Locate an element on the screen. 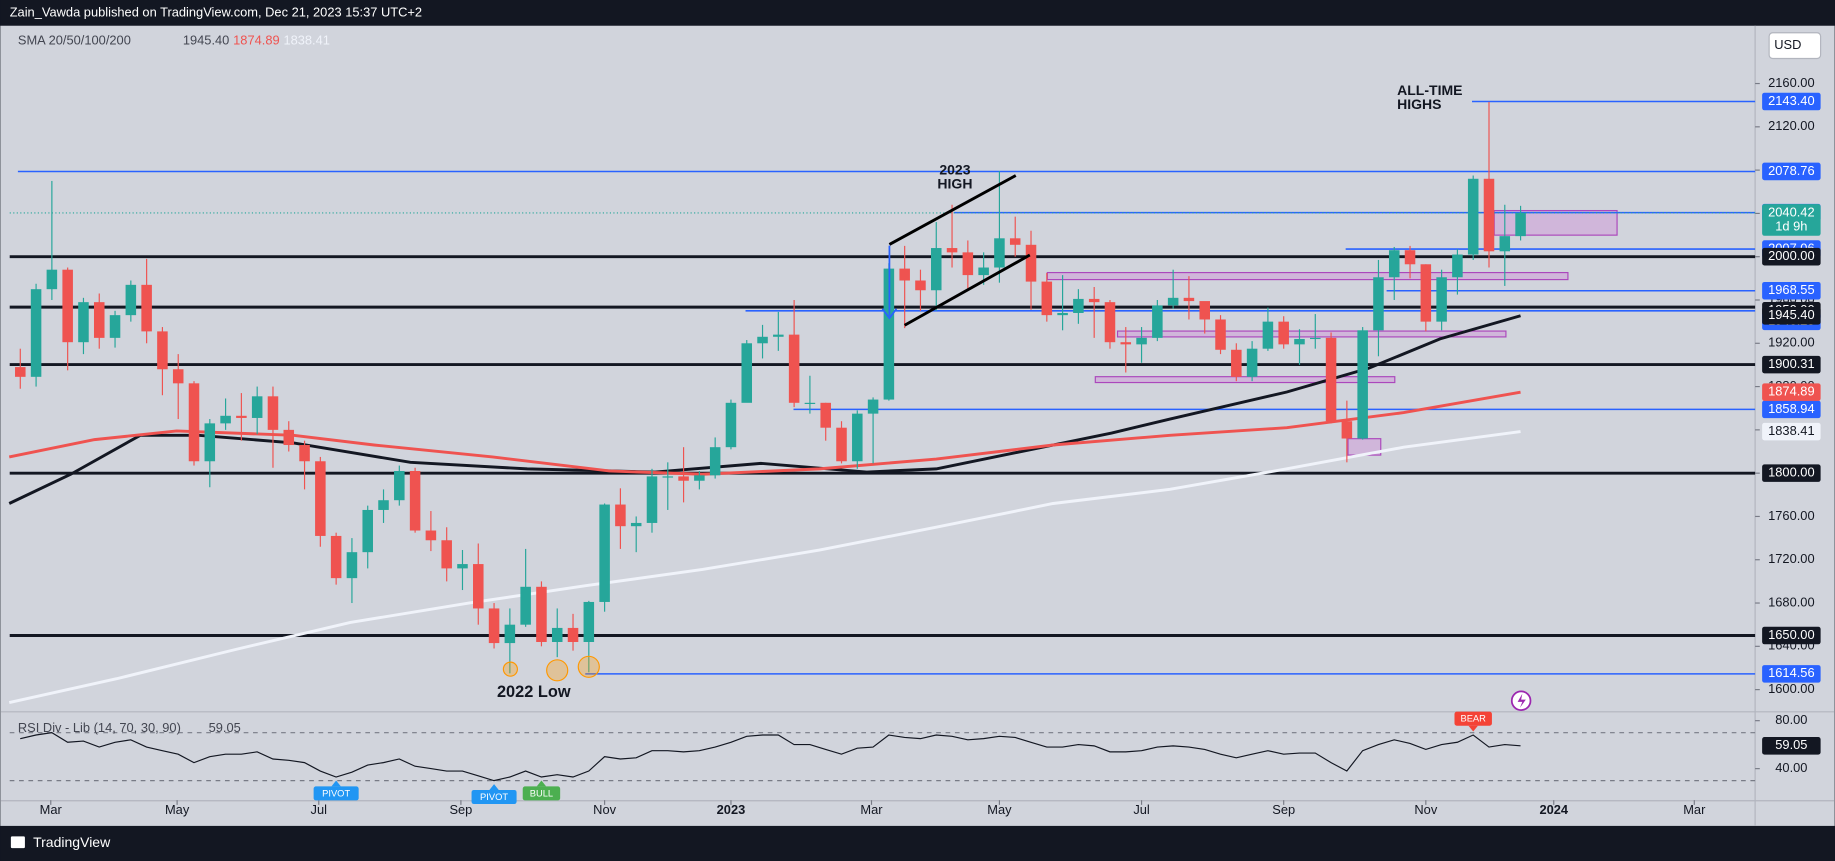 The image size is (1835, 861). x-tick-label: May is located at coordinates (177, 809).